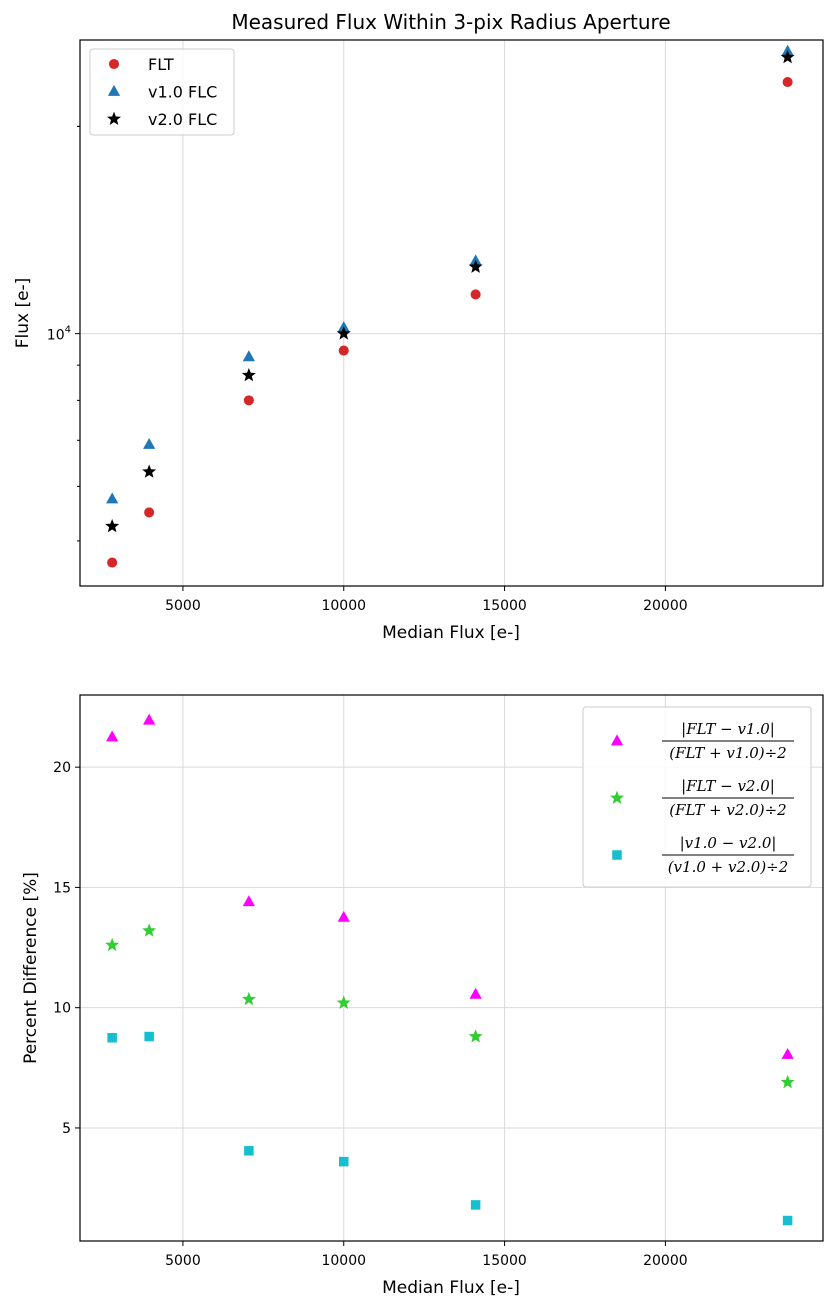 This screenshot has height=1308, width=835. Describe the element at coordinates (728, 786) in the screenshot. I see `percent-diff-chart-legend-num-1: |FLT − v2.0|` at that location.